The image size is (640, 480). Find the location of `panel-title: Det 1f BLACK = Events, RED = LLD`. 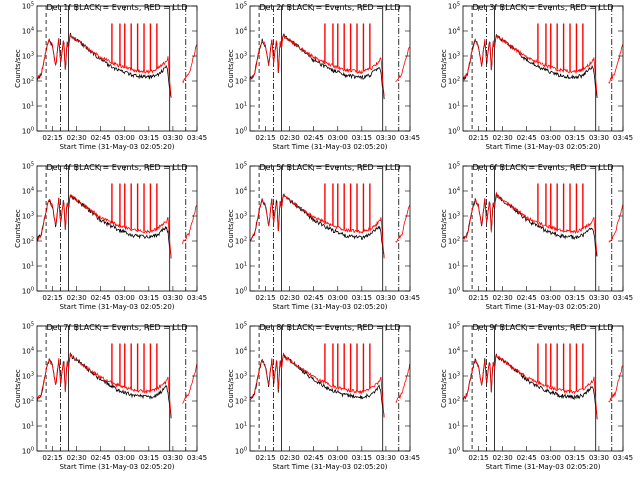

panel-title: Det 1f BLACK = Events, RED = LLD is located at coordinates (116, 7).